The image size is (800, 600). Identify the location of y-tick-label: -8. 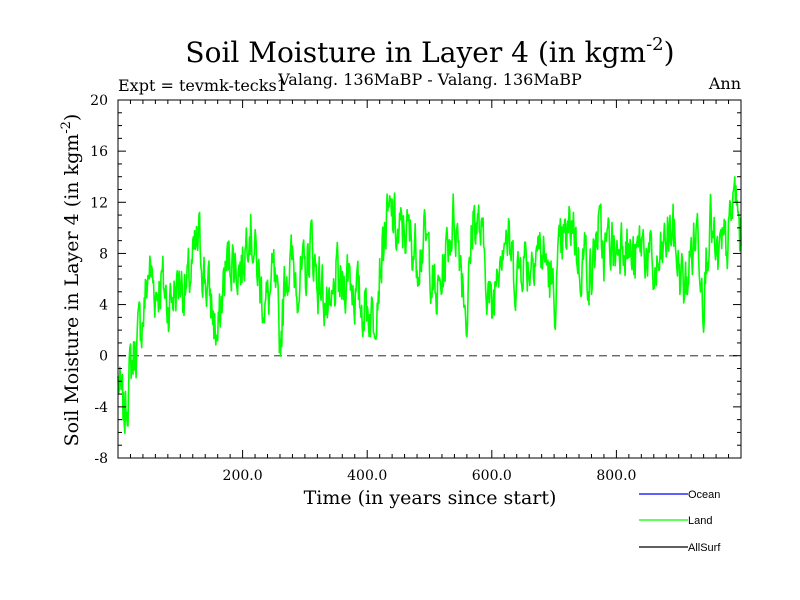
(101, 459).